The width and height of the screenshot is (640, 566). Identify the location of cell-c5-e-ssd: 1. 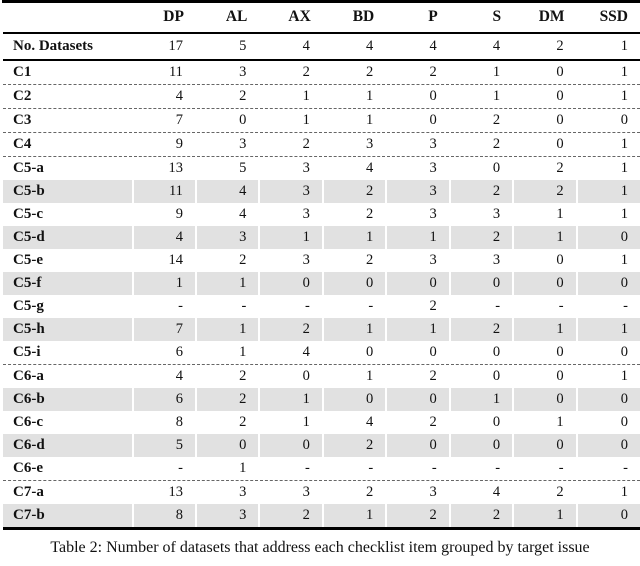
(607, 260).